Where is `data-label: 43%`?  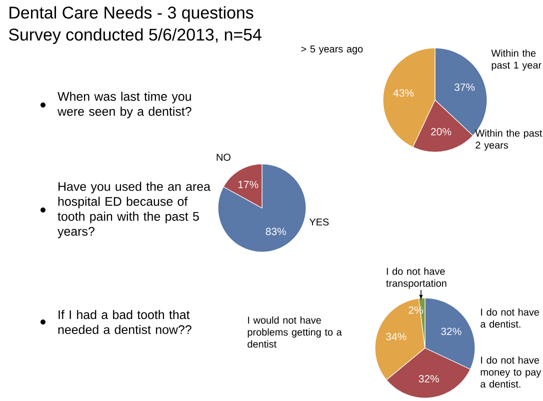 data-label: 43% is located at coordinates (403, 93).